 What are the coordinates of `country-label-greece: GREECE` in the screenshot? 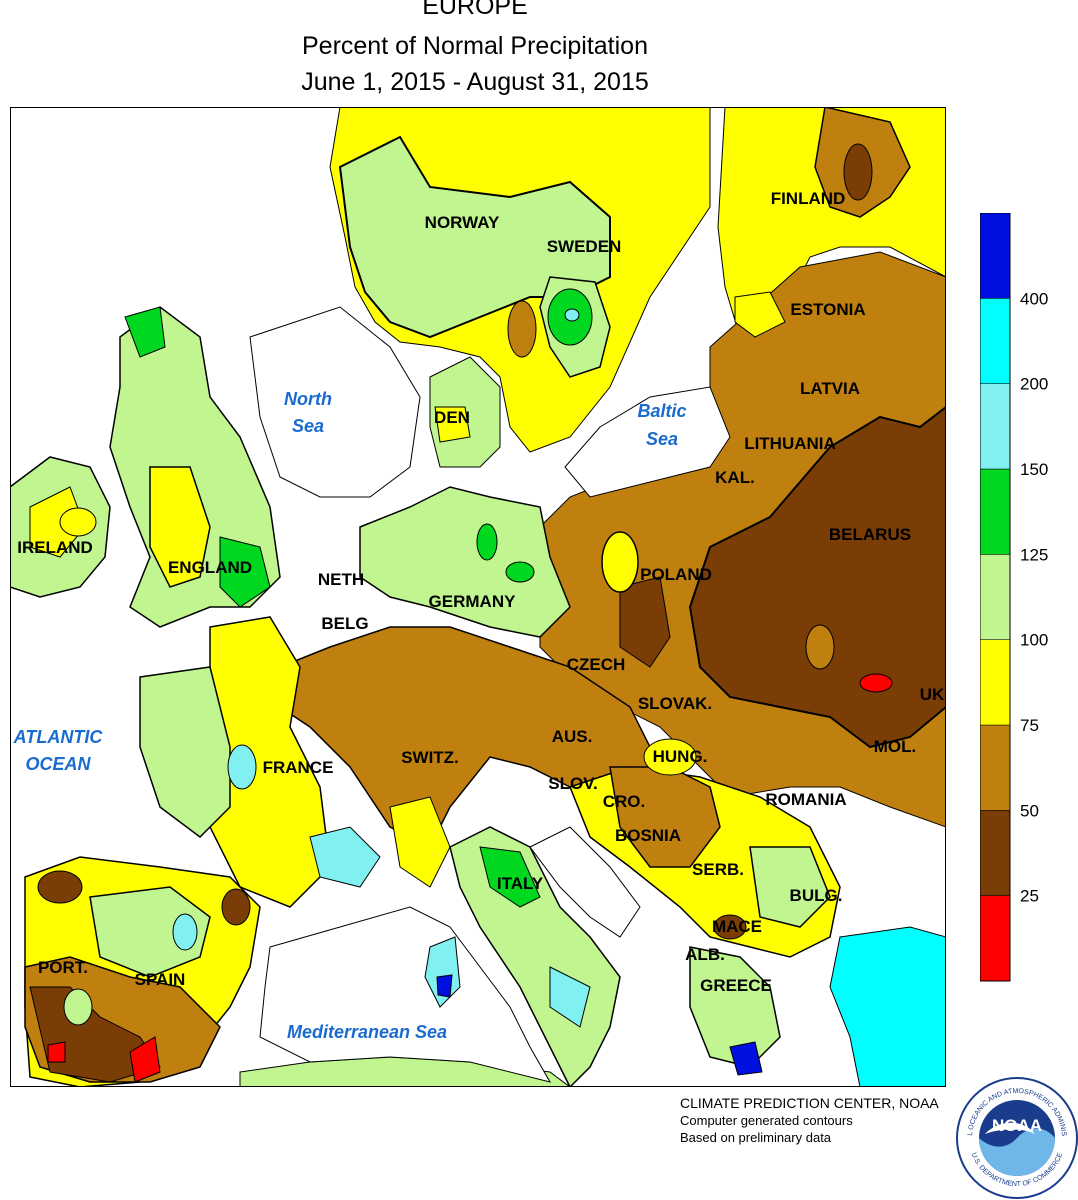 It's located at (736, 985).